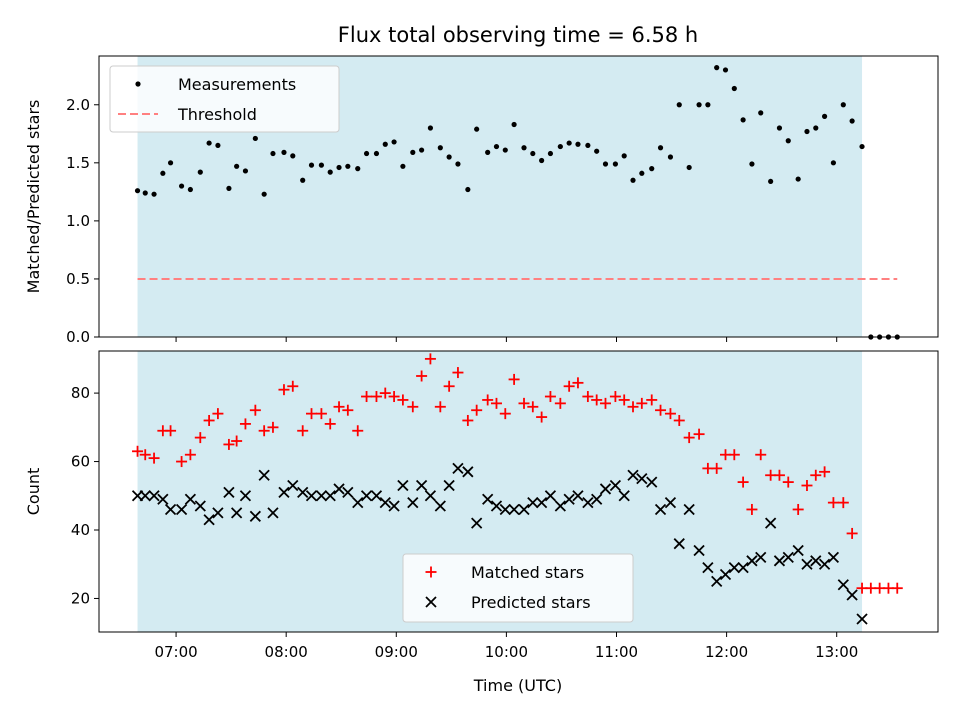  What do you see at coordinates (527, 572) in the screenshot?
I see `legend-label: Matched stars` at bounding box center [527, 572].